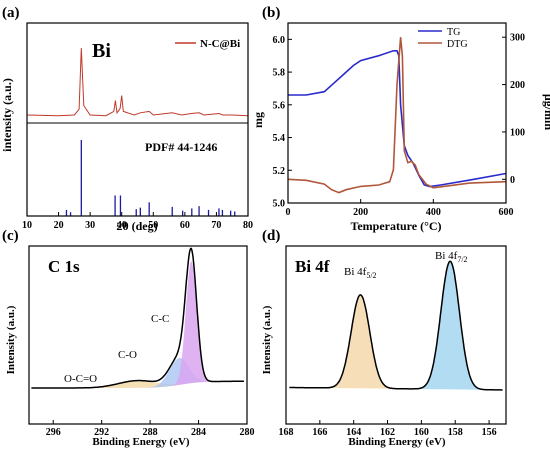  I want to click on panel-a-element-label: Bi, so click(101, 51).